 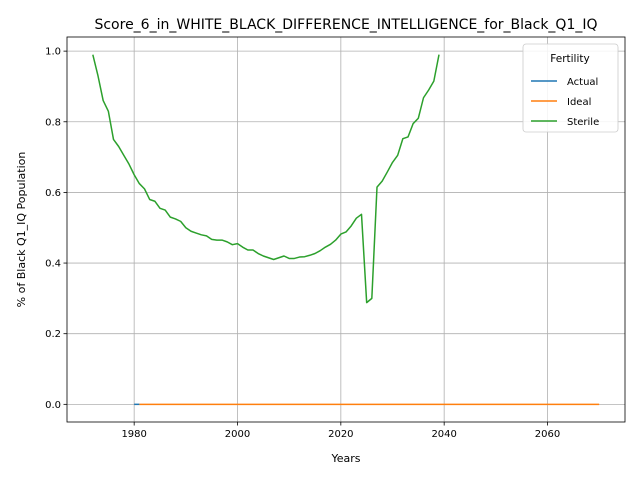 What do you see at coordinates (583, 122) in the screenshot?
I see `legend-label-sterile: Sterile` at bounding box center [583, 122].